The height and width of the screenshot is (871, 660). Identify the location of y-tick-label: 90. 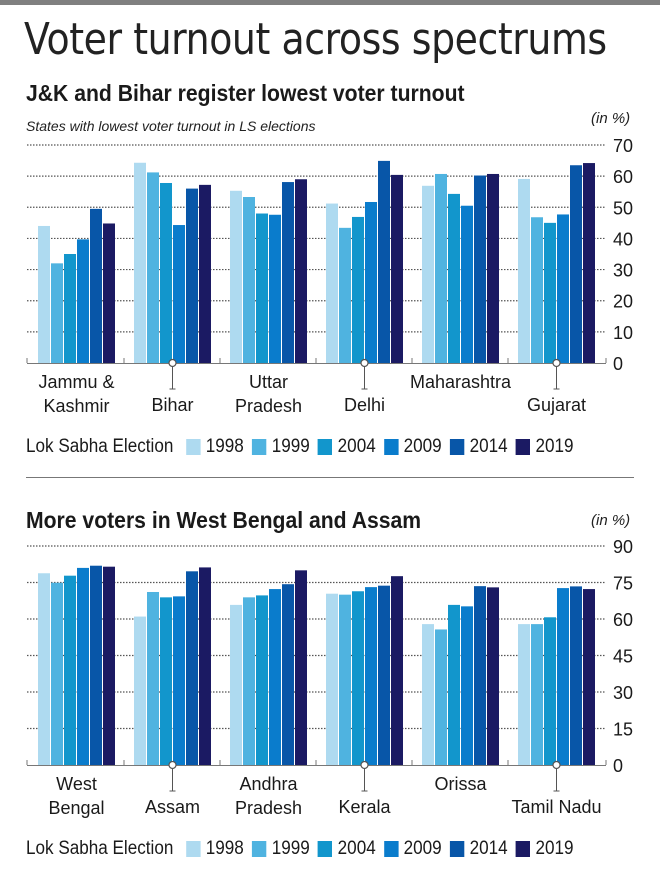
(623, 547).